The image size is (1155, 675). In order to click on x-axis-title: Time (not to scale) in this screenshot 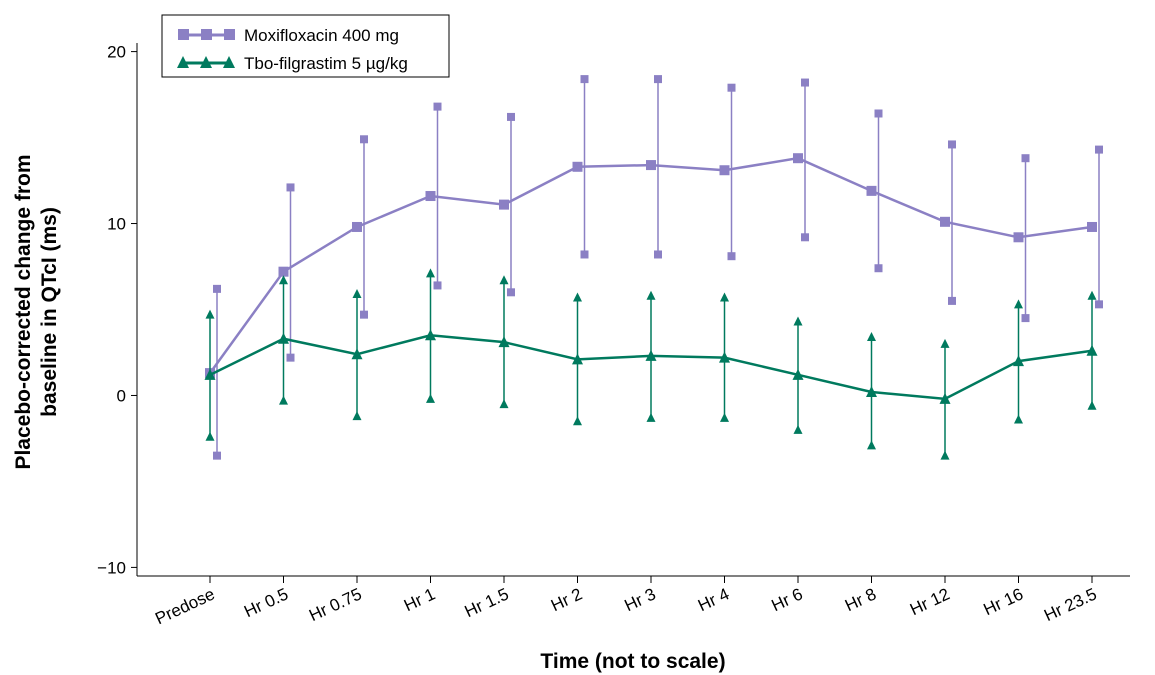, I will do `click(632, 661)`.